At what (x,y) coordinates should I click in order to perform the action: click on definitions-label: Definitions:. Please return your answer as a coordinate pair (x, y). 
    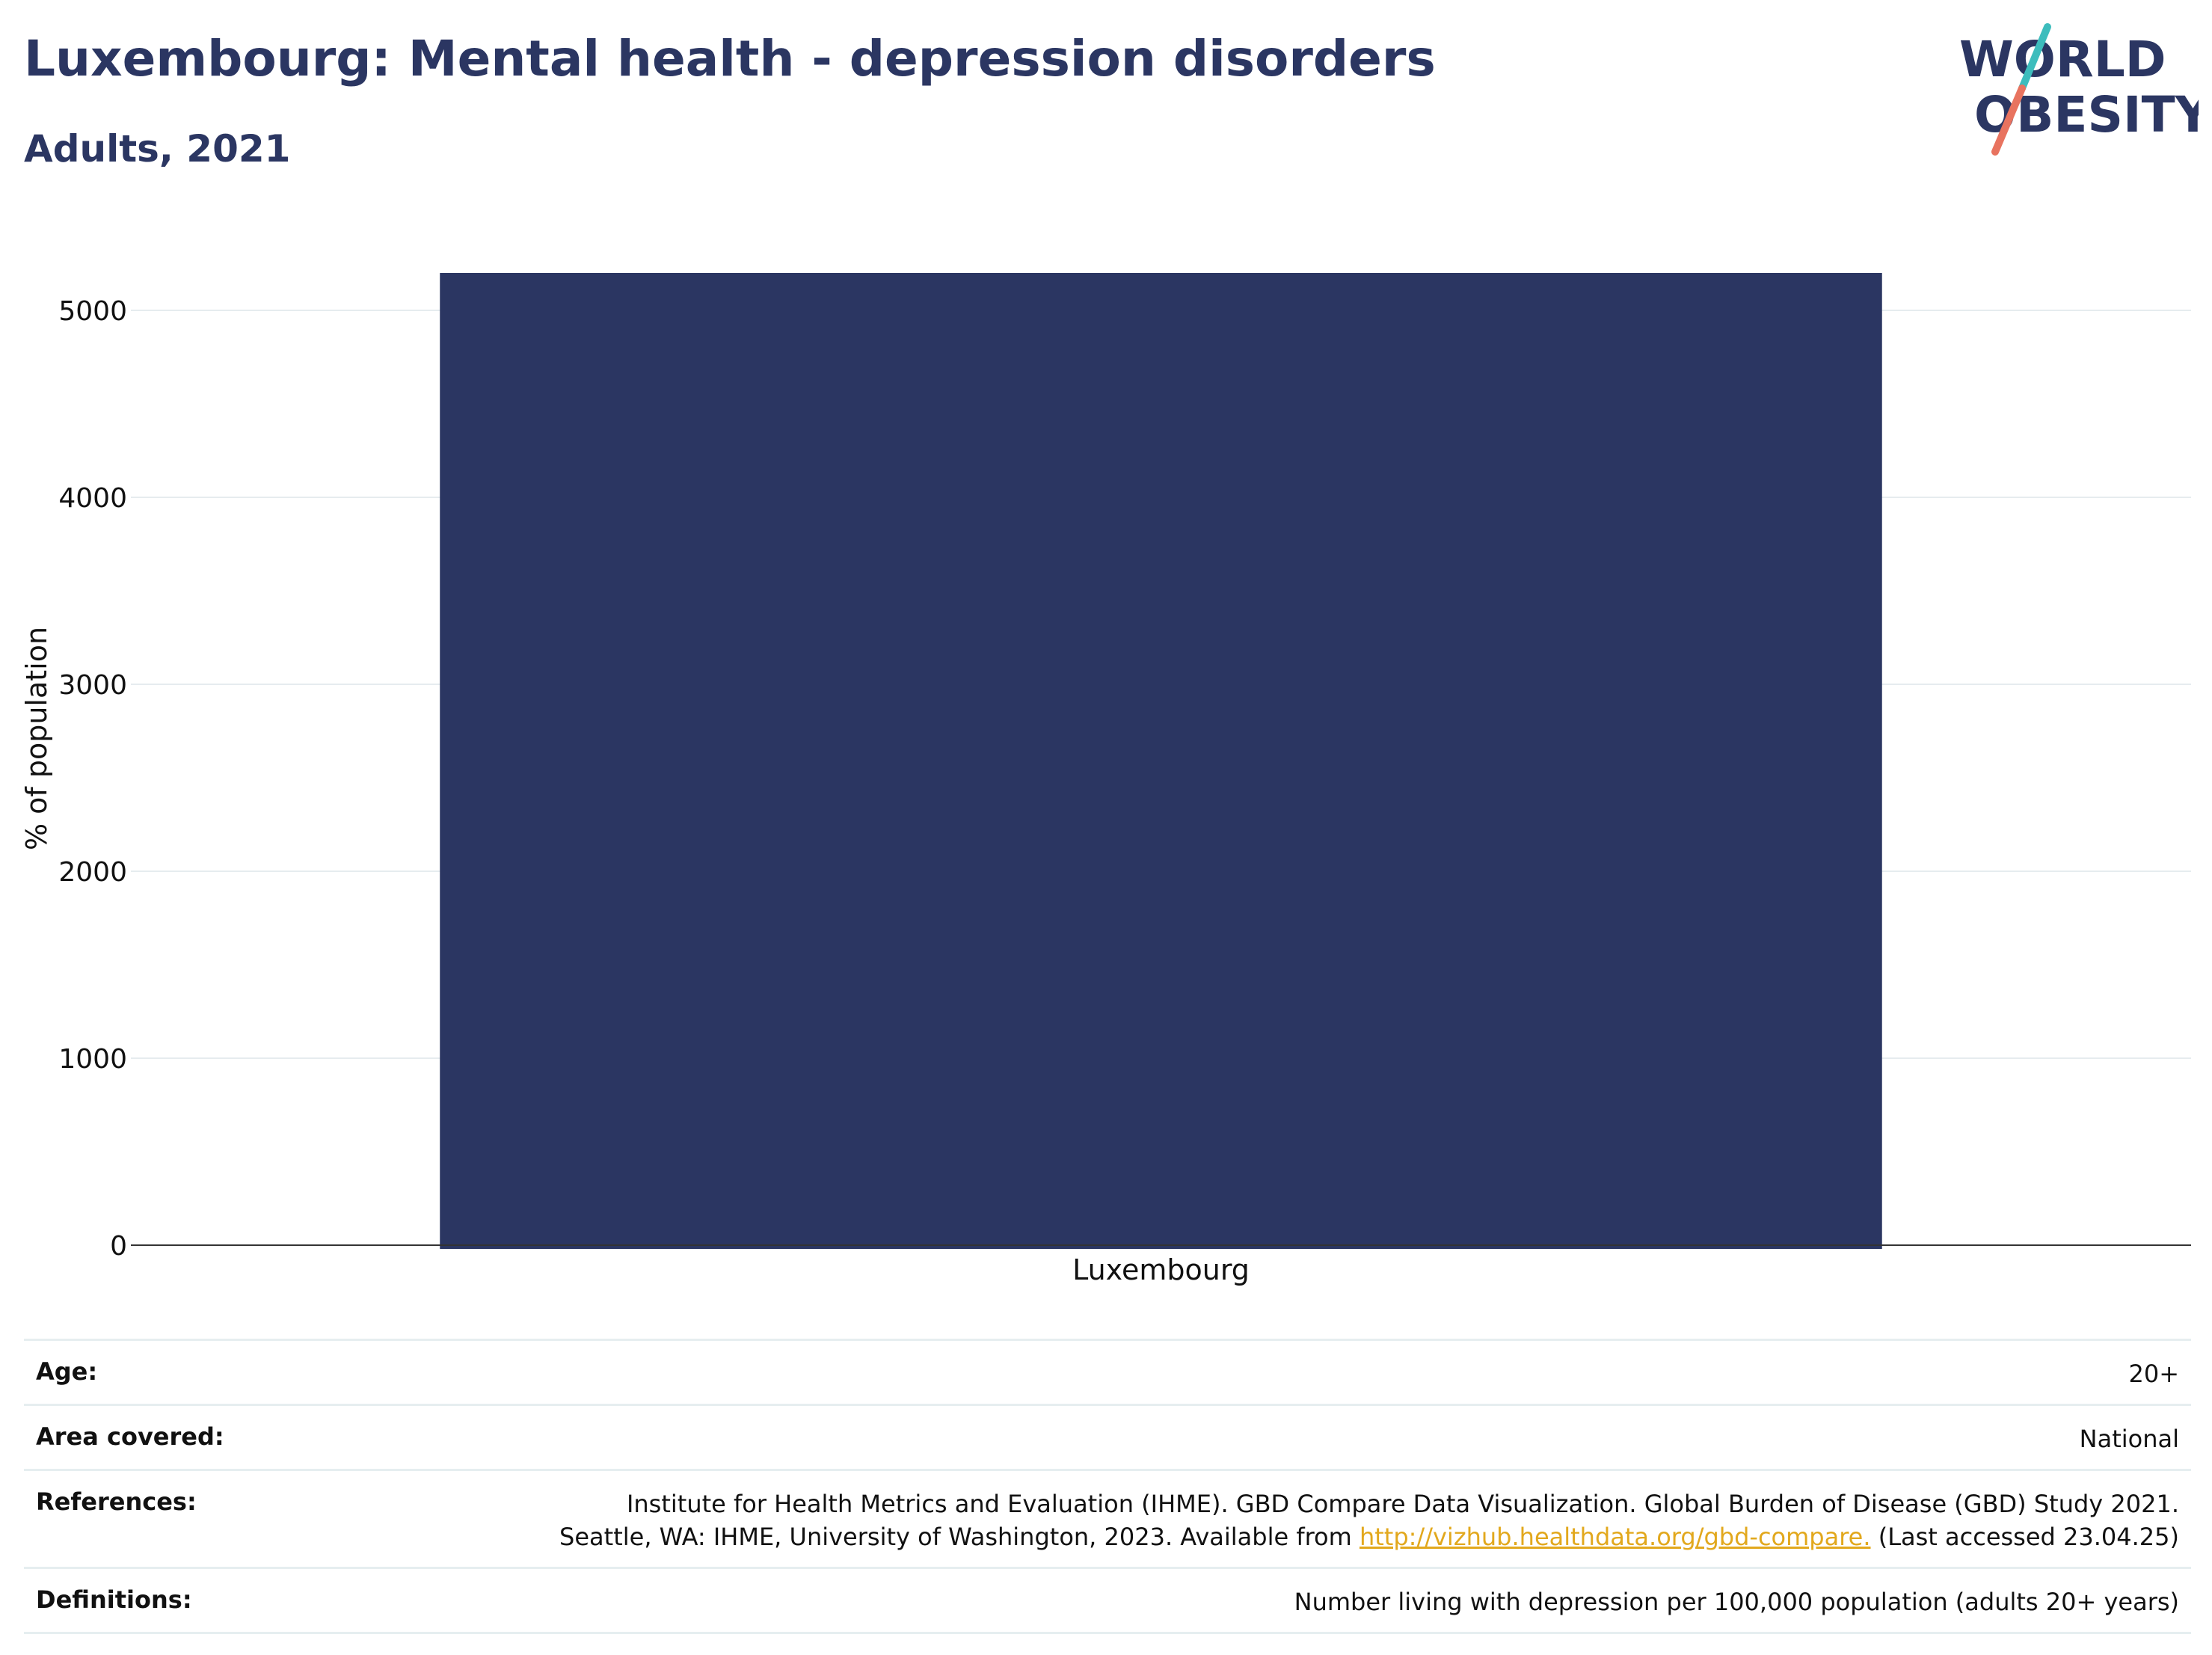
    Looking at the image, I should click on (114, 1599).